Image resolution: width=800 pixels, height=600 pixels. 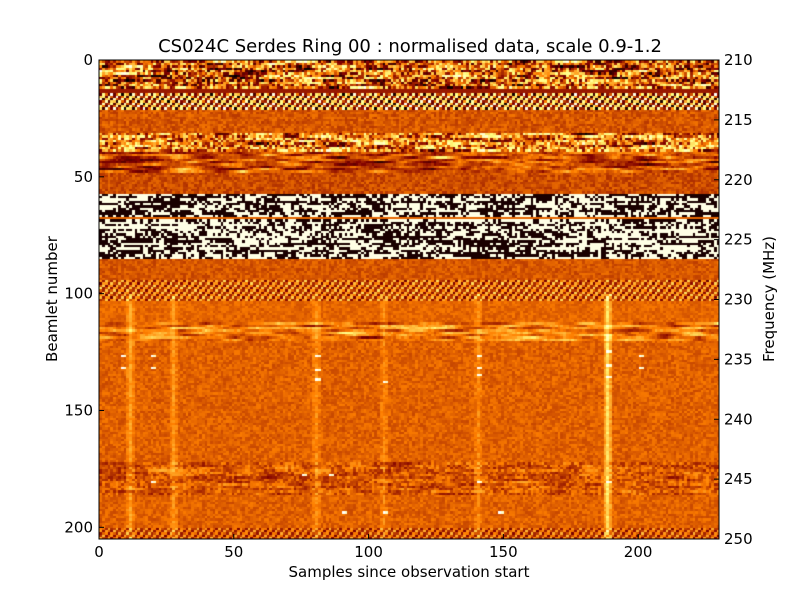 I want to click on y-axis-label: Beamlet number, so click(x=52, y=298).